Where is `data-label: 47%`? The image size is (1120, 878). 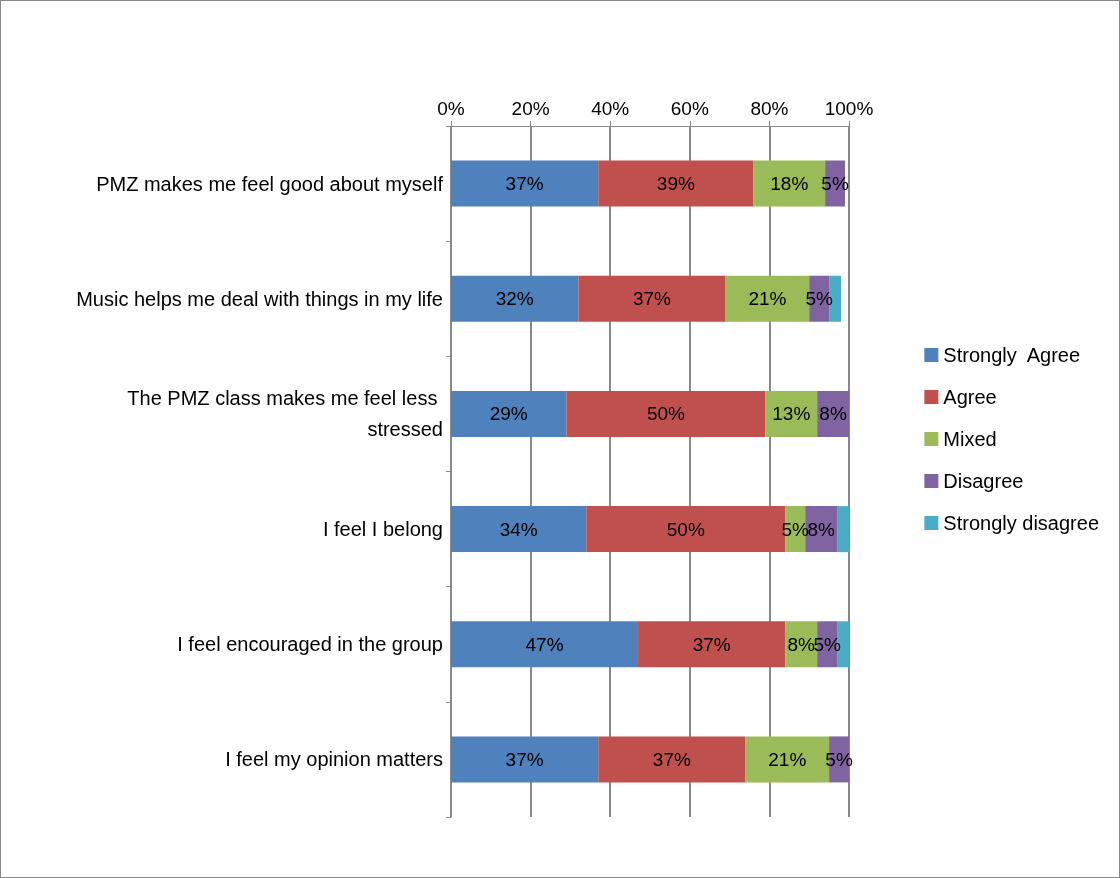 data-label: 47% is located at coordinates (544, 644).